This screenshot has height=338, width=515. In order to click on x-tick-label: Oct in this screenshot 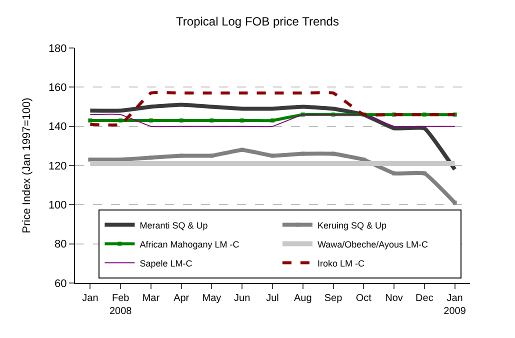, I will do `click(364, 298)`.